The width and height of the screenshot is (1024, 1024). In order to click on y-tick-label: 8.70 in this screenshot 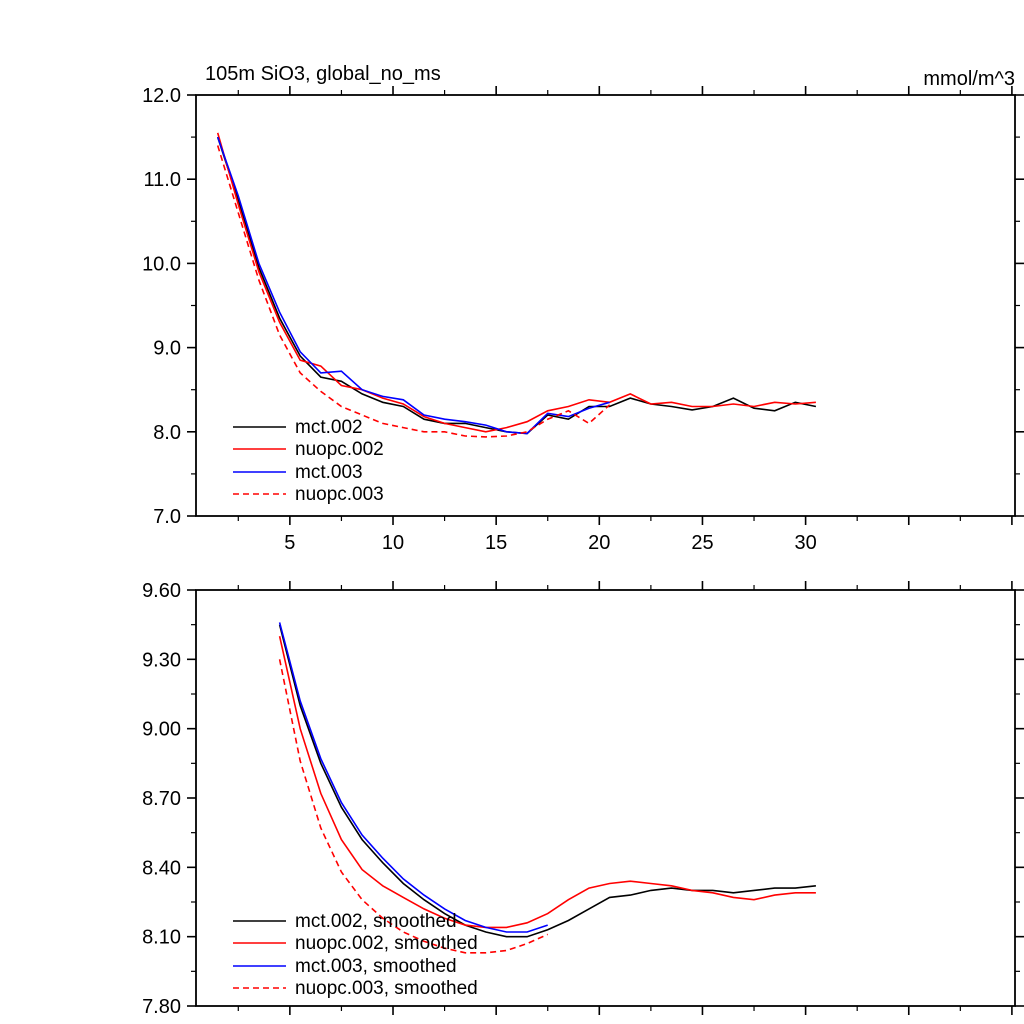, I will do `click(161, 799)`.